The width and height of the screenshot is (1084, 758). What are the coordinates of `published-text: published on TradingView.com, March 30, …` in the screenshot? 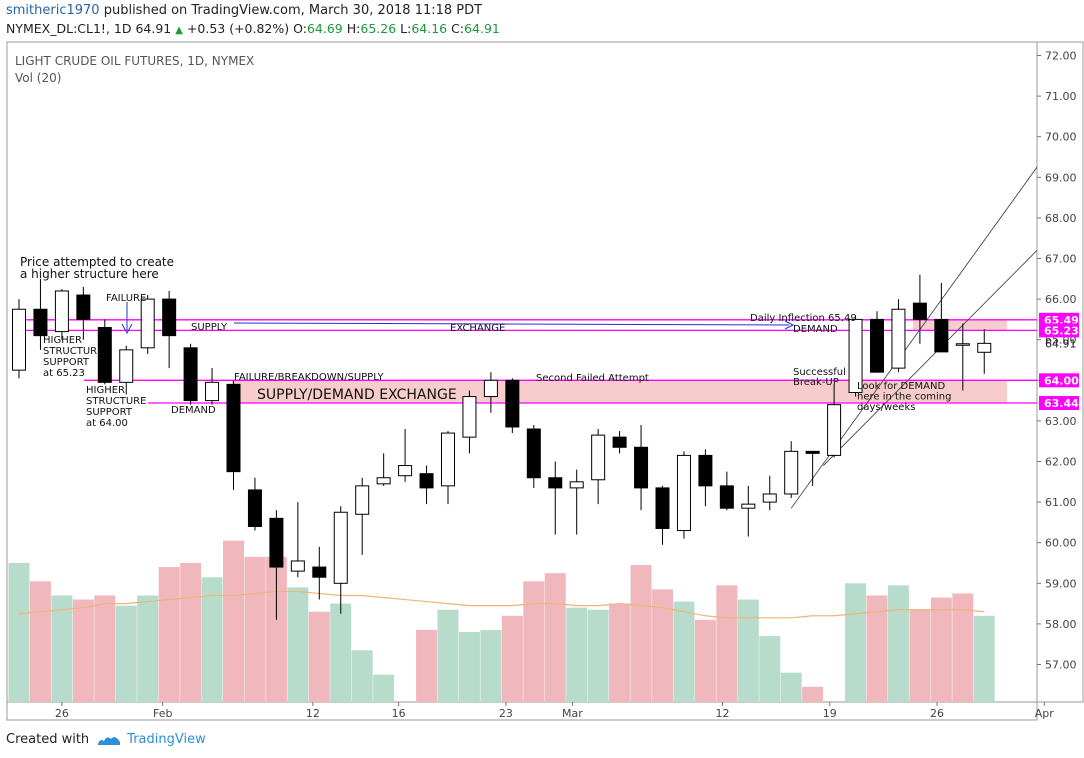 It's located at (293, 10).